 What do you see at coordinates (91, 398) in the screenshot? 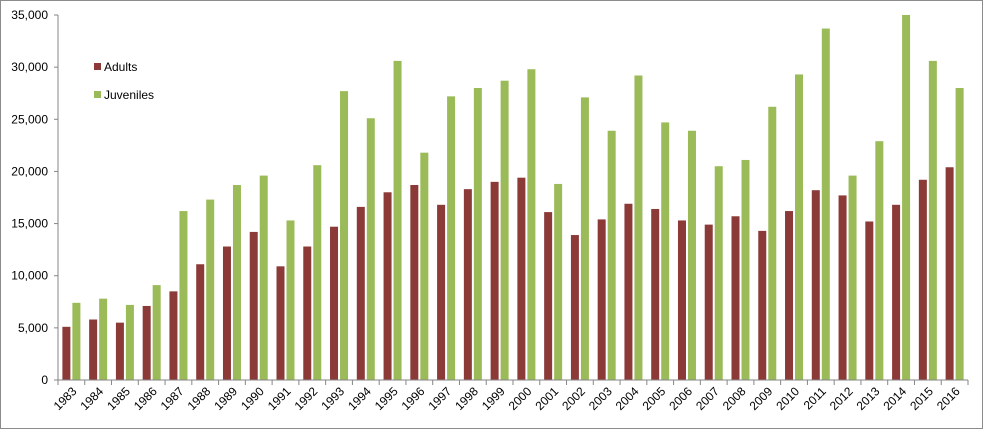
I see `x-tick-label: 1984` at bounding box center [91, 398].